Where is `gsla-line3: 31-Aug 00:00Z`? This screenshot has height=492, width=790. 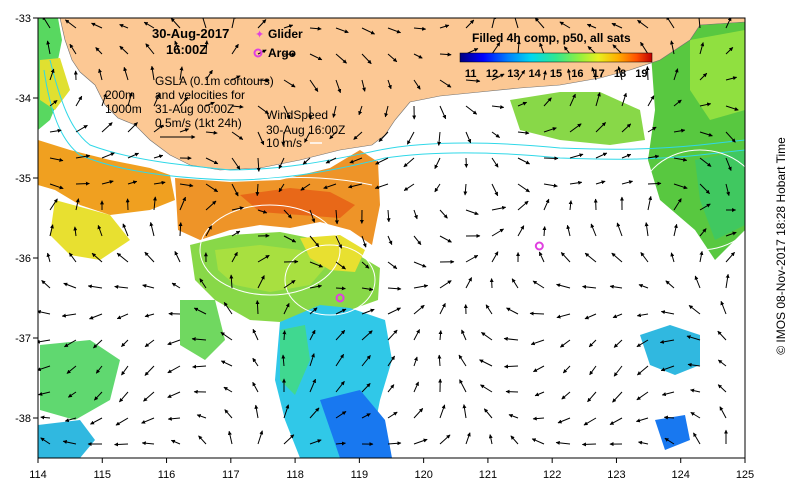
gsla-line3: 31-Aug 00:00Z is located at coordinates (194, 109).